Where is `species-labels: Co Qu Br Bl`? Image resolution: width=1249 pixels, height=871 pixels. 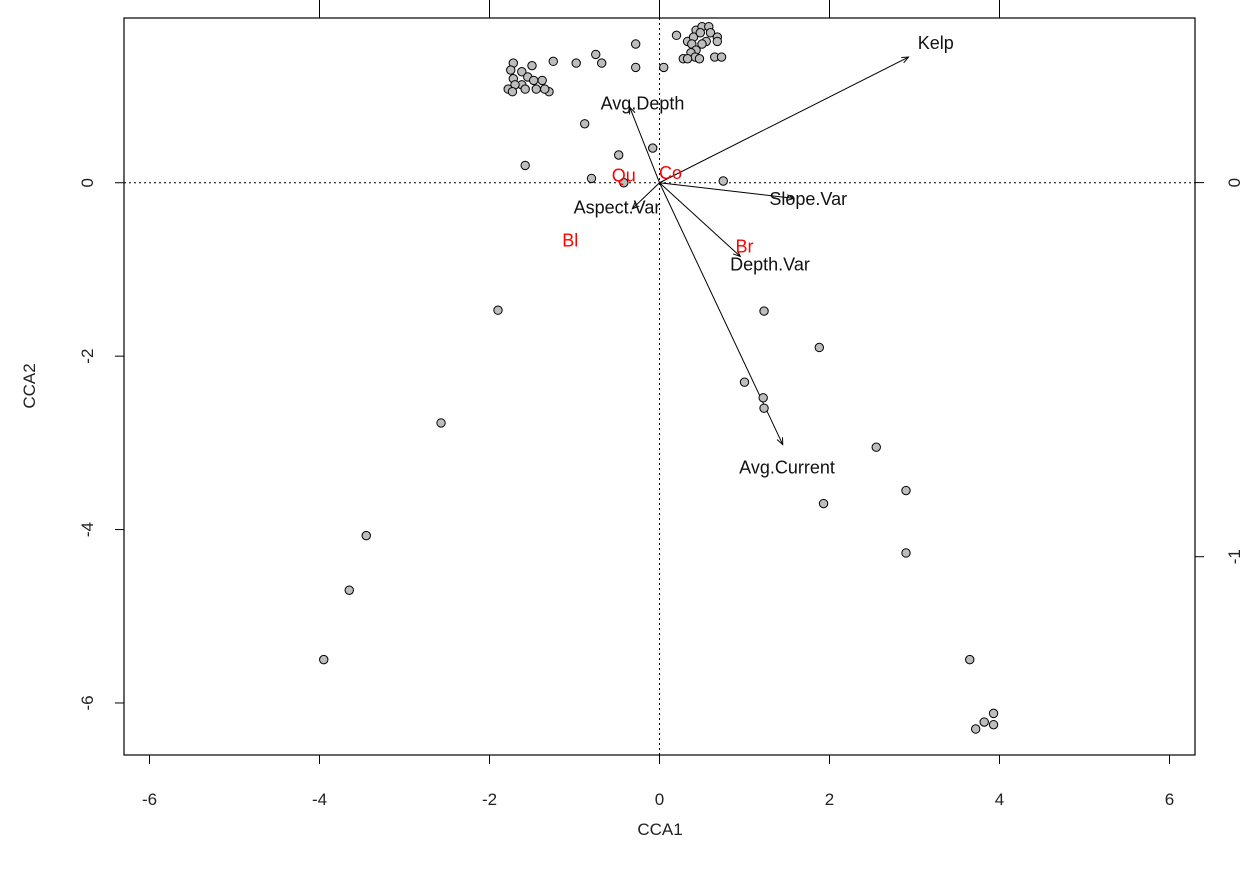 species-labels: Co Qu Br Bl is located at coordinates (657, 210).